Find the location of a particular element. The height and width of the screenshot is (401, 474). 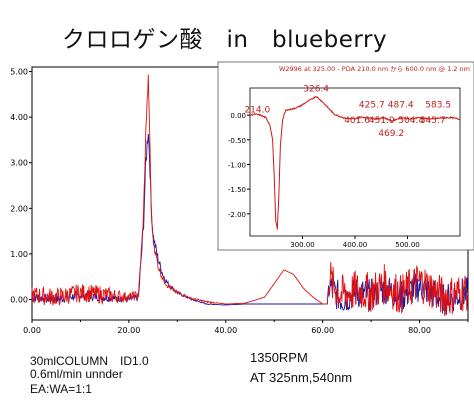

peak-annotation: 451.0 is located at coordinates (382, 121).